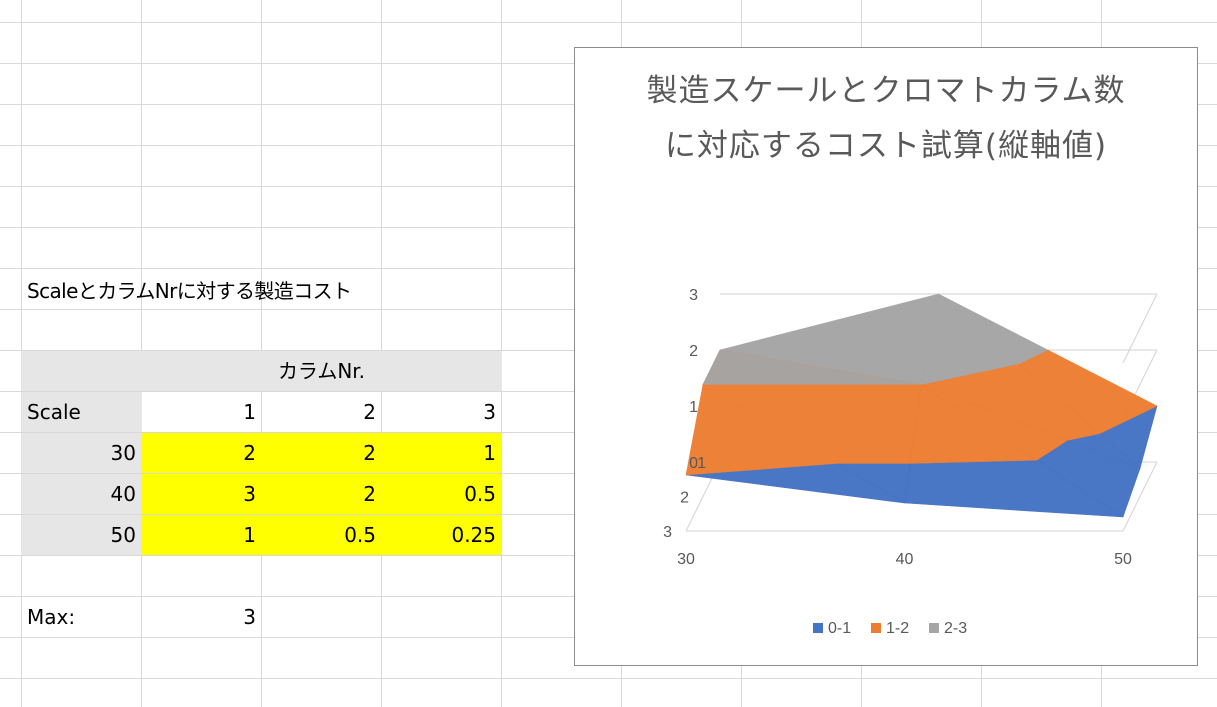 The width and height of the screenshot is (1217, 707). Describe the element at coordinates (441, 535) in the screenshot. I see `value-cell: 0.25` at that location.